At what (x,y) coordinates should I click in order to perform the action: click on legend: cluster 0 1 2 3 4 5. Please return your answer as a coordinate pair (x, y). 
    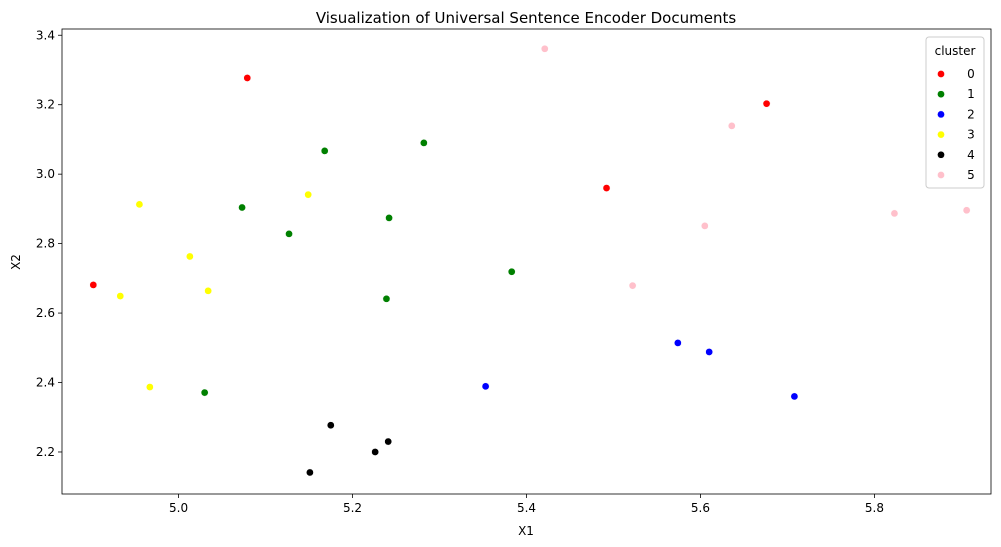
    Looking at the image, I should click on (955, 112).